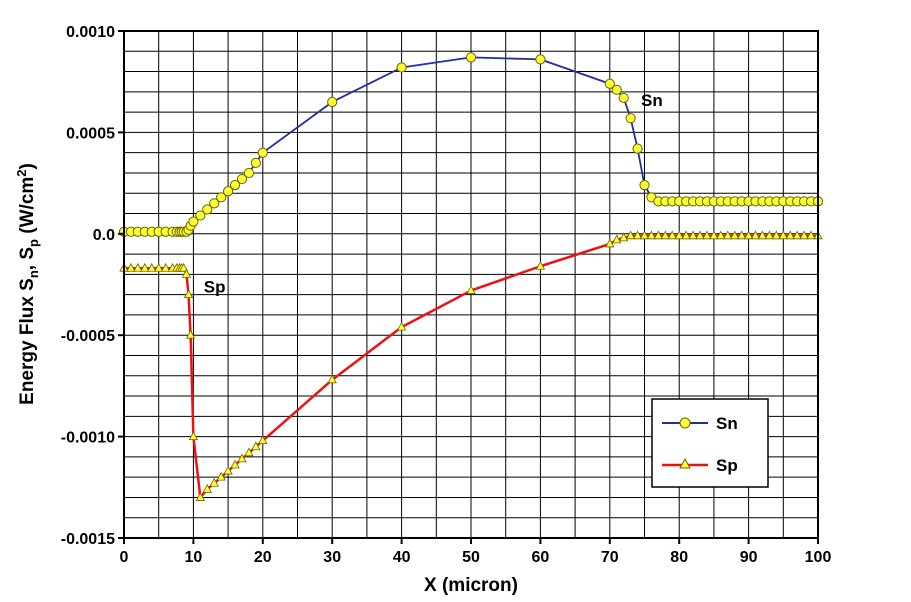  What do you see at coordinates (541, 557) in the screenshot?
I see `x-tick-label: 60` at bounding box center [541, 557].